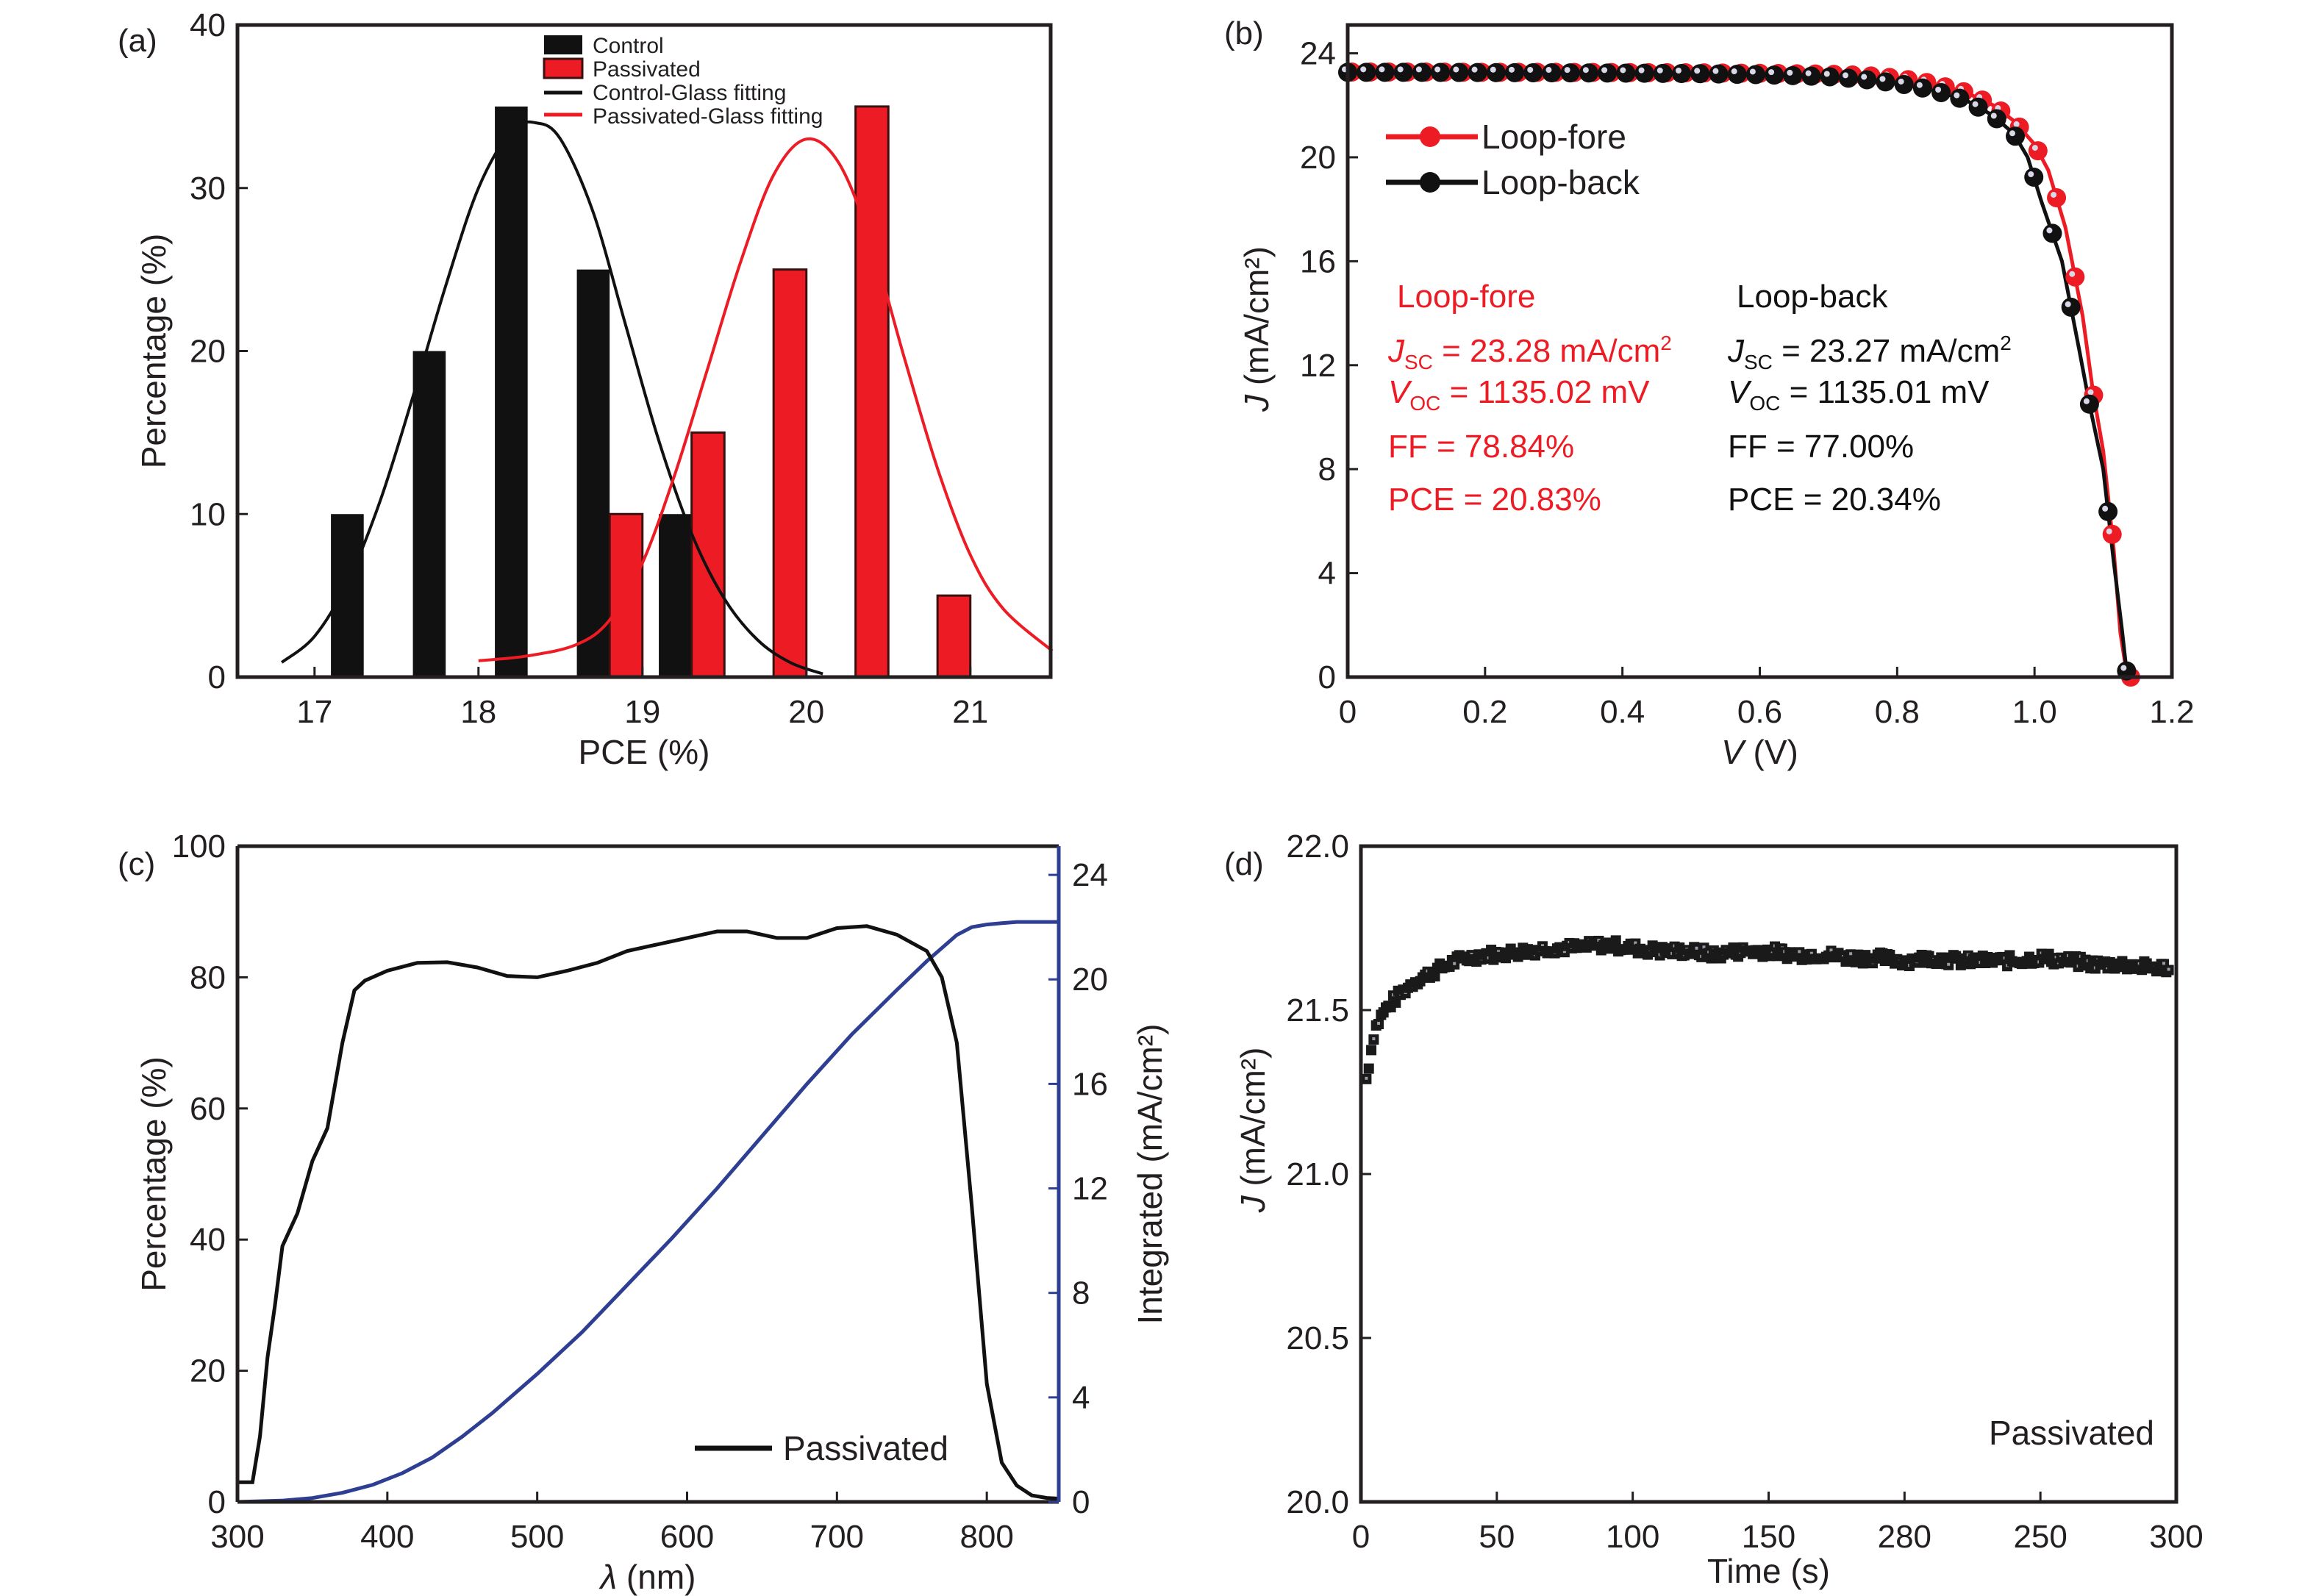 This screenshot has width=2316, height=1596. Describe the element at coordinates (644, 752) in the screenshot. I see `x-axis-title-part: PCE (%)` at that location.